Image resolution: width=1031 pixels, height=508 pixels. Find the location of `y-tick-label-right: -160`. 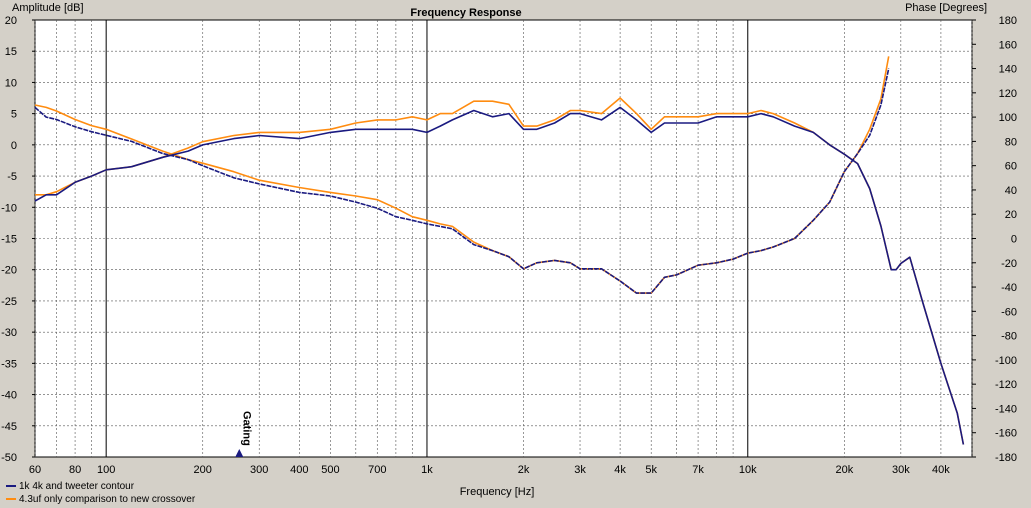

y-tick-label-right: -160 is located at coordinates (1006, 434).